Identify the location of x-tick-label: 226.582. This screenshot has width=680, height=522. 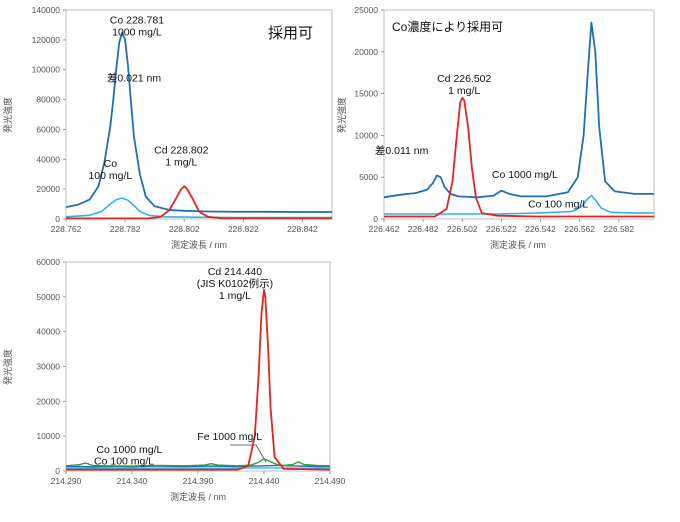
(618, 229).